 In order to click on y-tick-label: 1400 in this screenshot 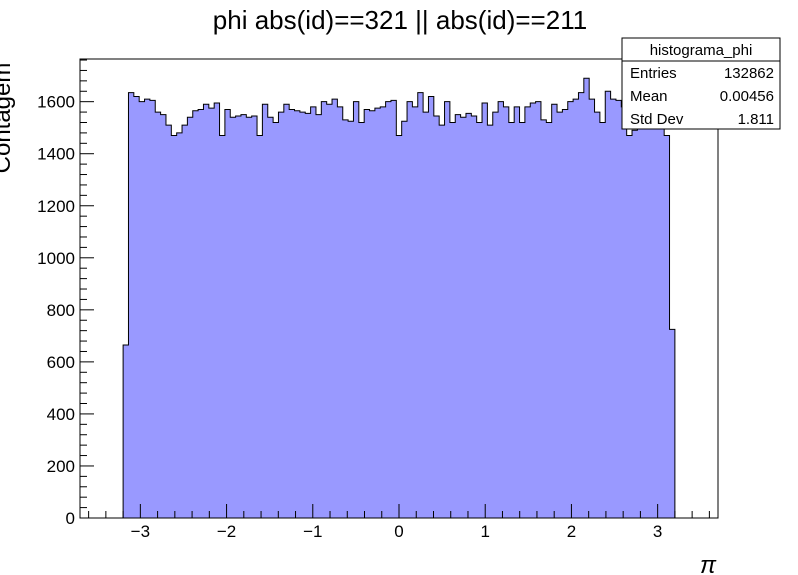, I will do `click(56, 154)`.